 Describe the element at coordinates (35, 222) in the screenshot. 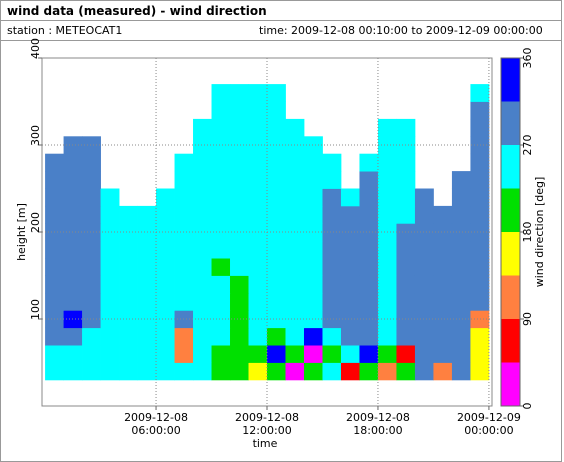

I see `y-tick-label: 200` at that location.